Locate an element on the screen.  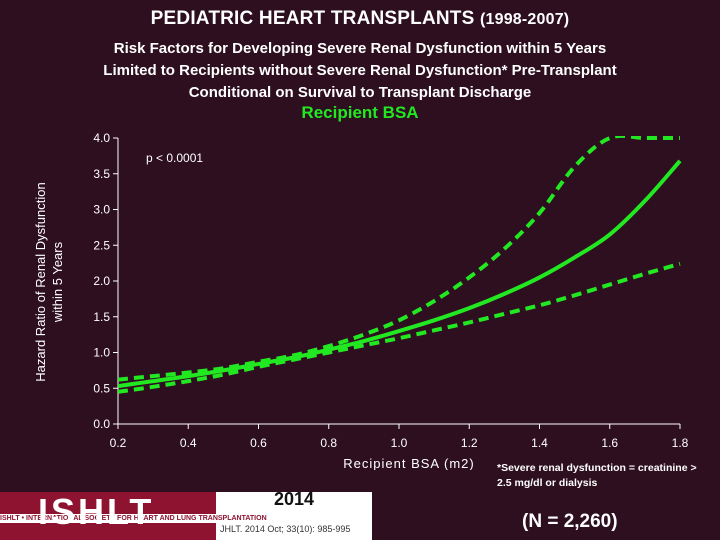
journal-citation: JHLT. 2014 Oct; 33(10): 985-995 is located at coordinates (285, 529).